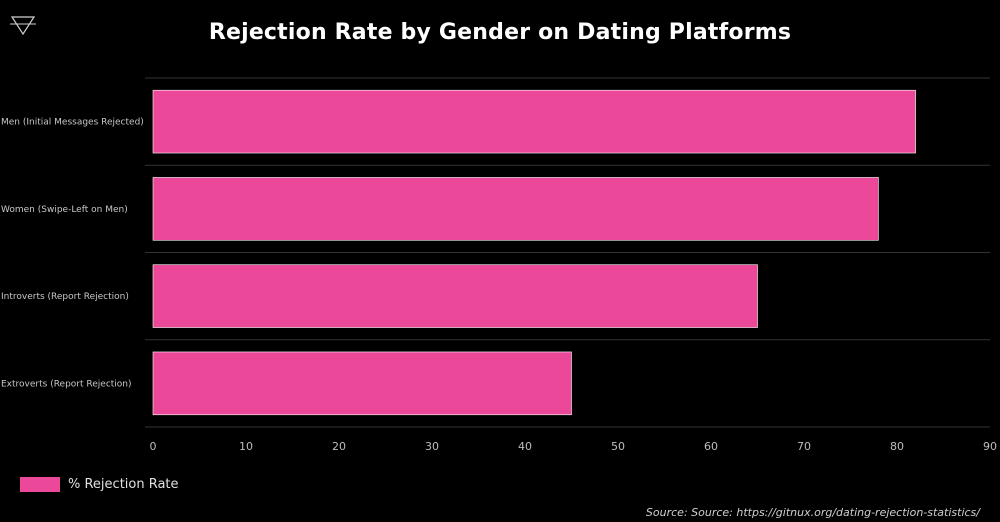  Describe the element at coordinates (804, 446) in the screenshot. I see `x-tick-label: 70` at that location.